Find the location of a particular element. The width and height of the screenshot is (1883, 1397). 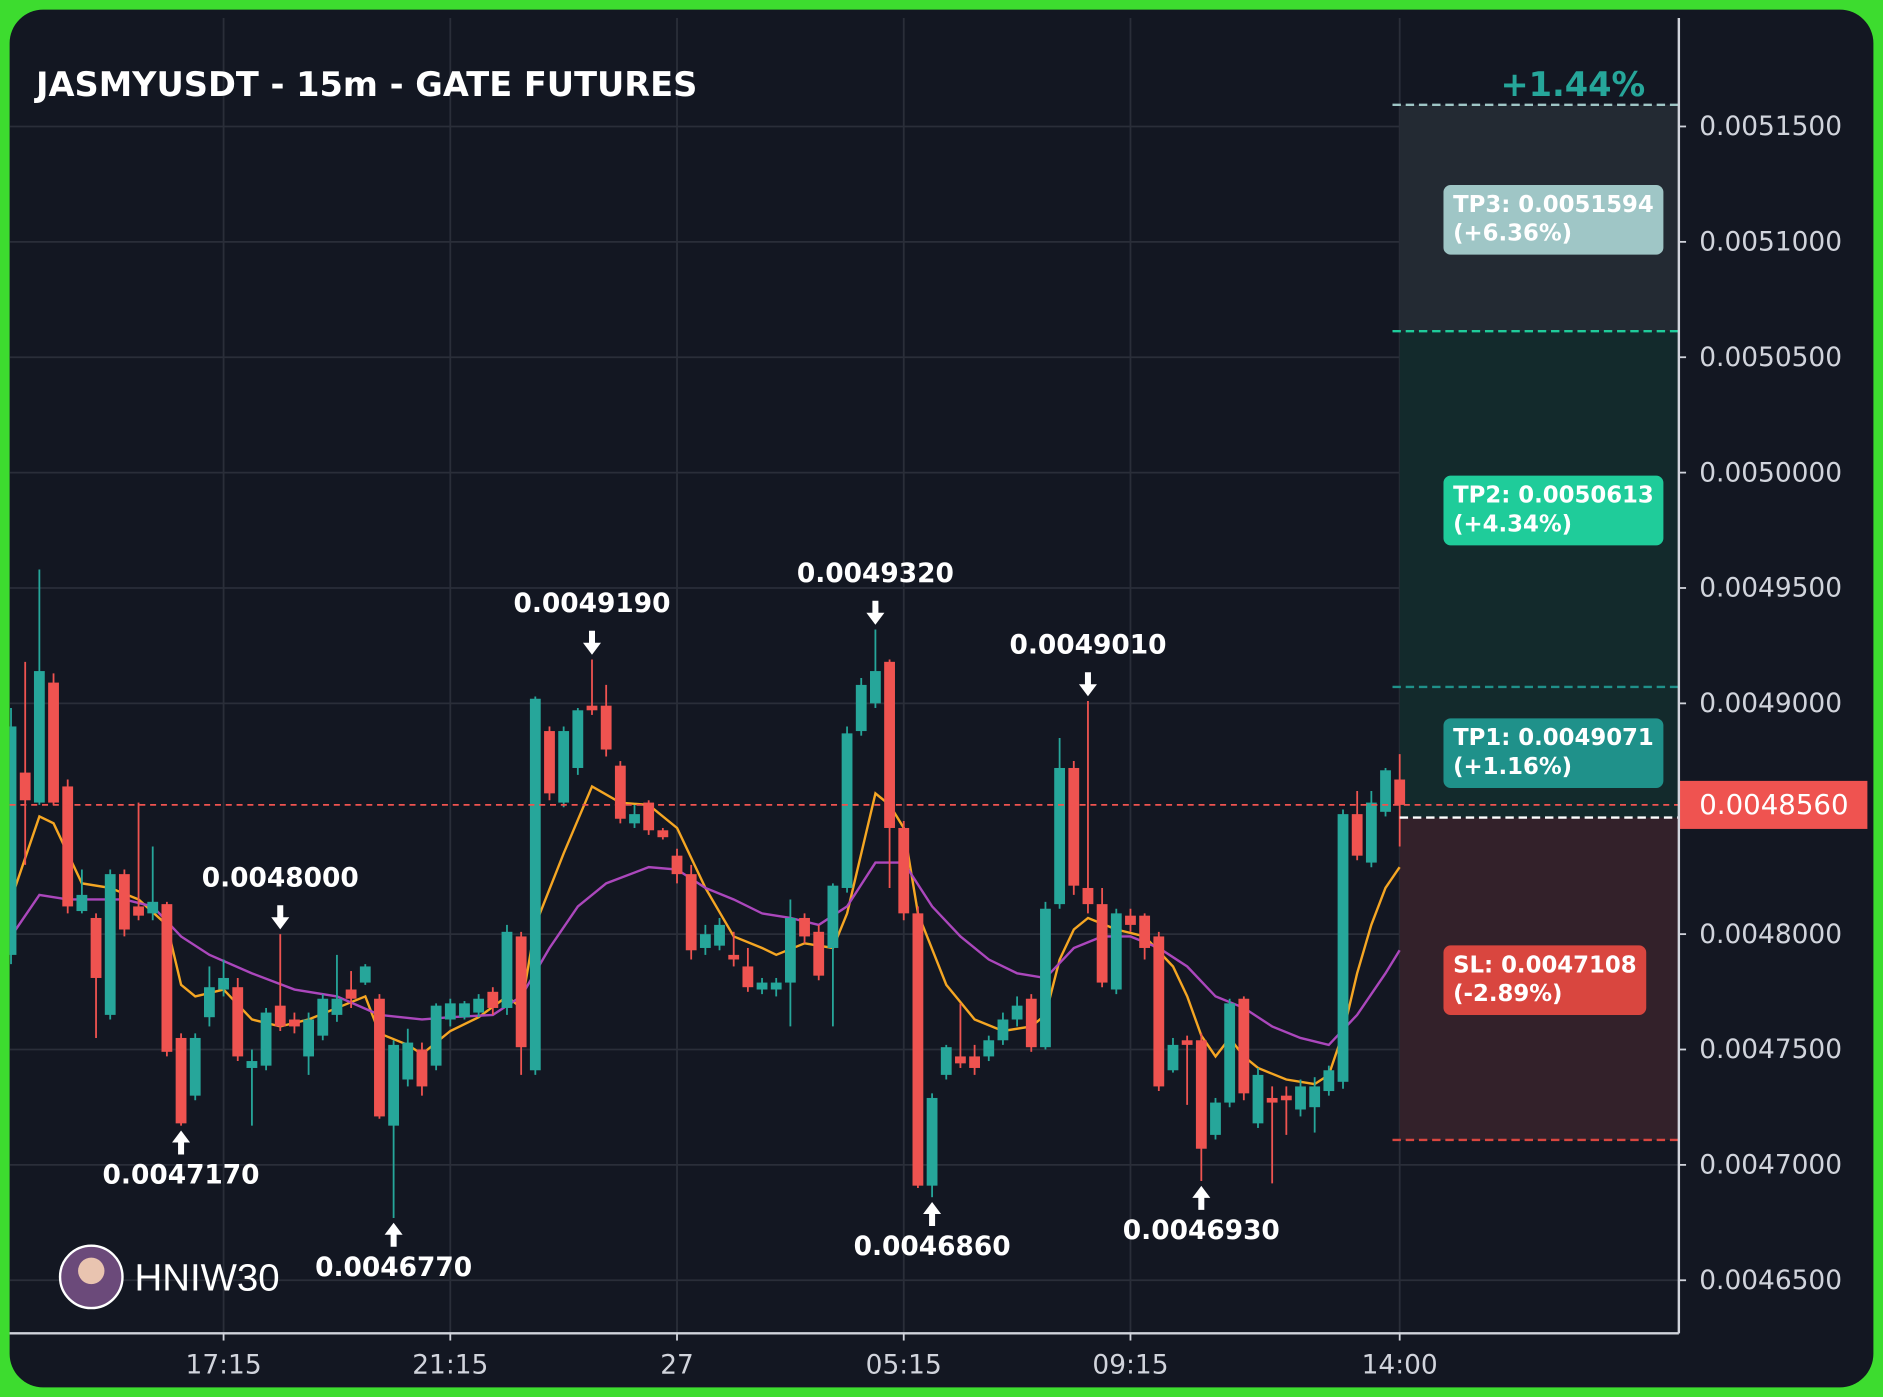

annotation-label: 0.0046930 is located at coordinates (1201, 1230).